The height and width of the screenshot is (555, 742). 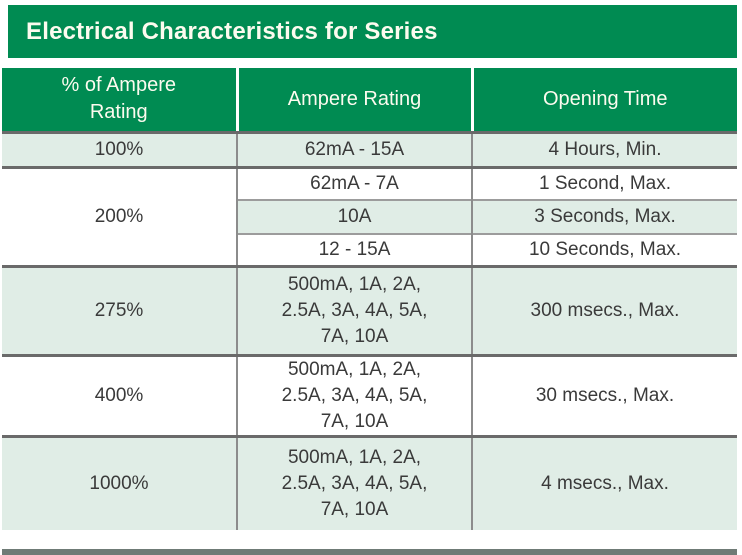 I want to click on ampere-cell: 10A, so click(x=354, y=216).